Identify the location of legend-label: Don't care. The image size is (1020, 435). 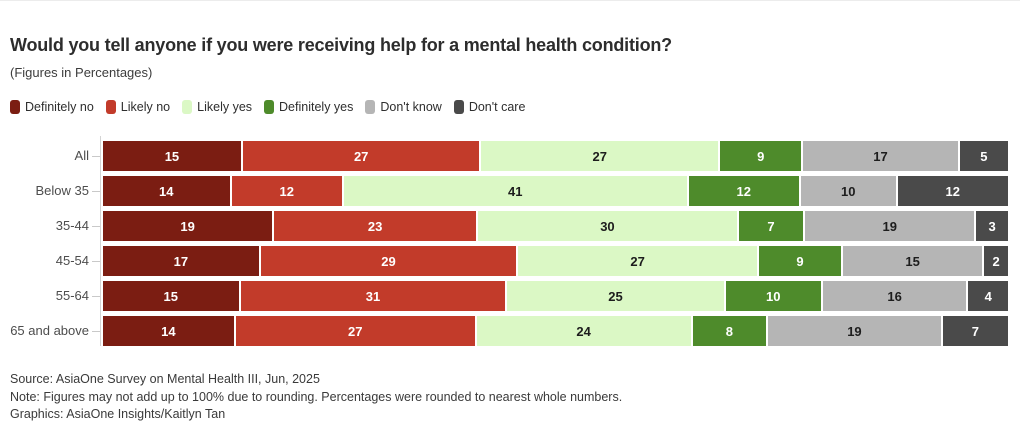
(497, 107).